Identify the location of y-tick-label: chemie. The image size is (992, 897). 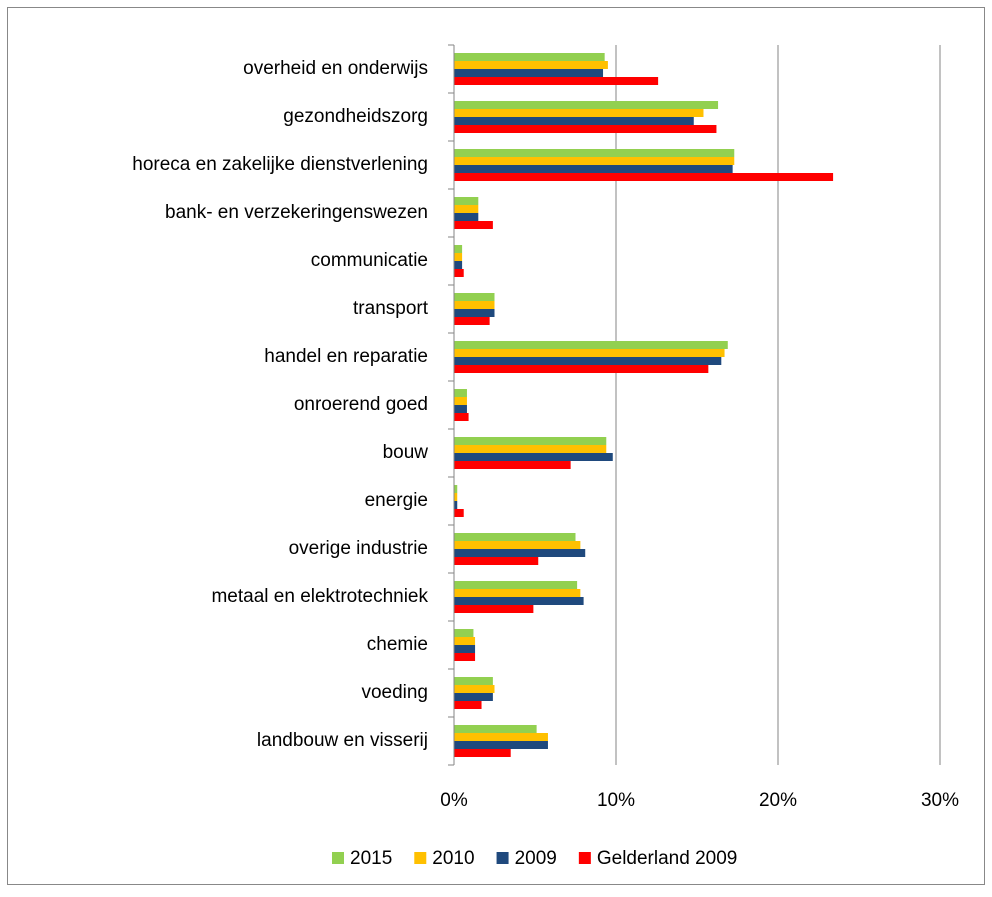
(397, 644).